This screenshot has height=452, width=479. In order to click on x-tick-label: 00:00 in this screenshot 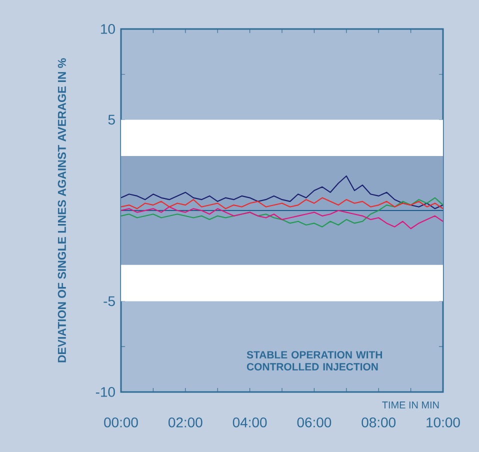, I will do `click(121, 422)`.